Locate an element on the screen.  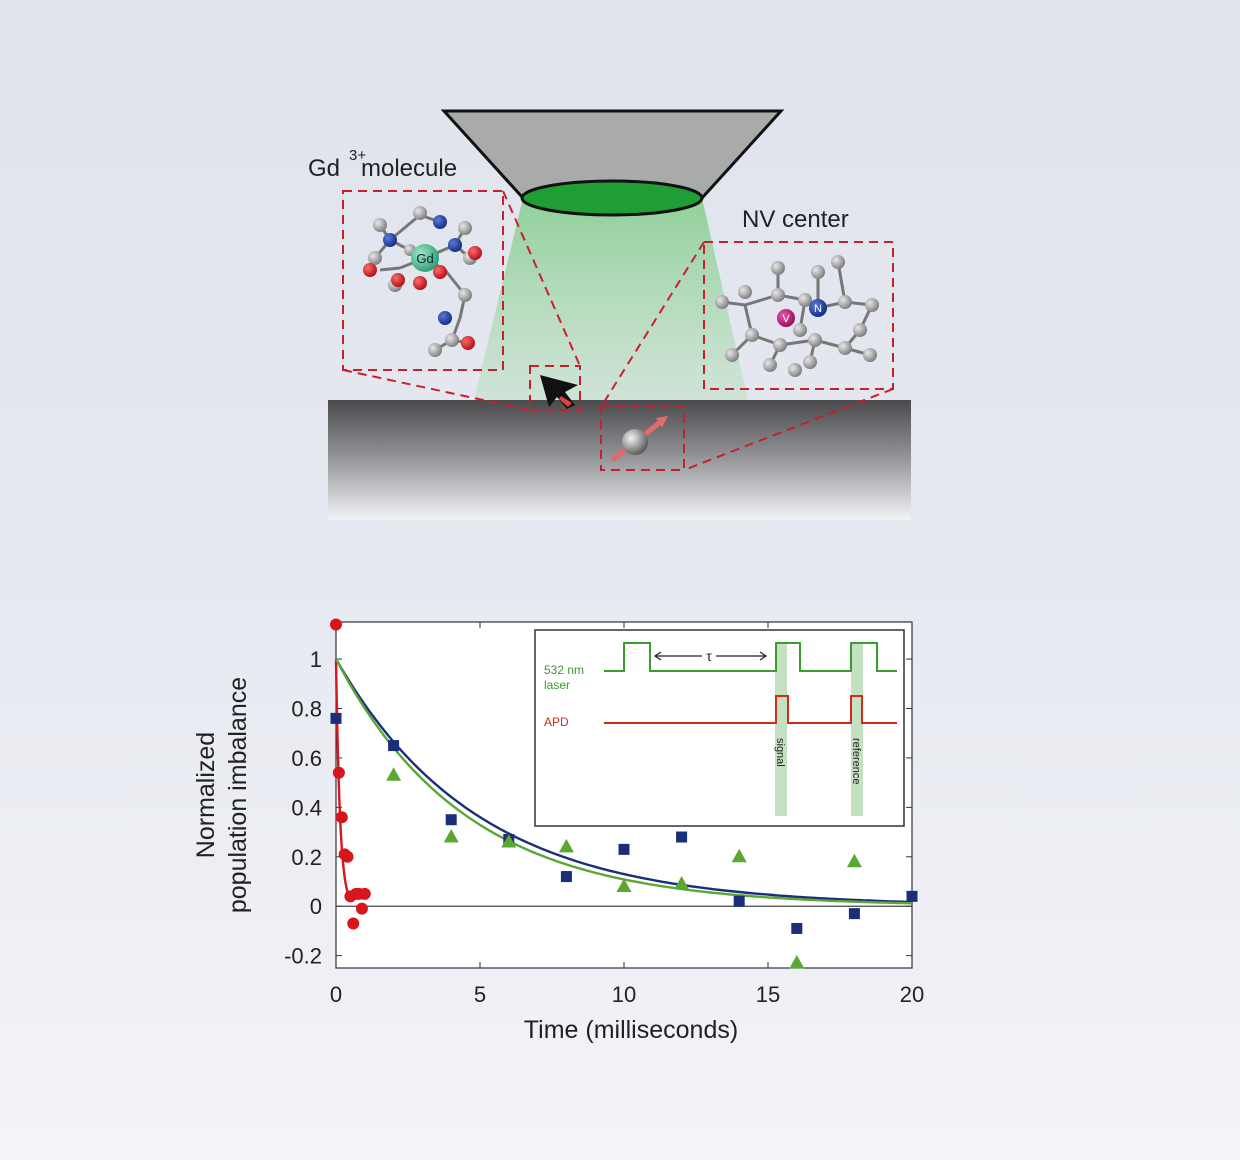
fit-curve-square is located at coordinates (623, 781).